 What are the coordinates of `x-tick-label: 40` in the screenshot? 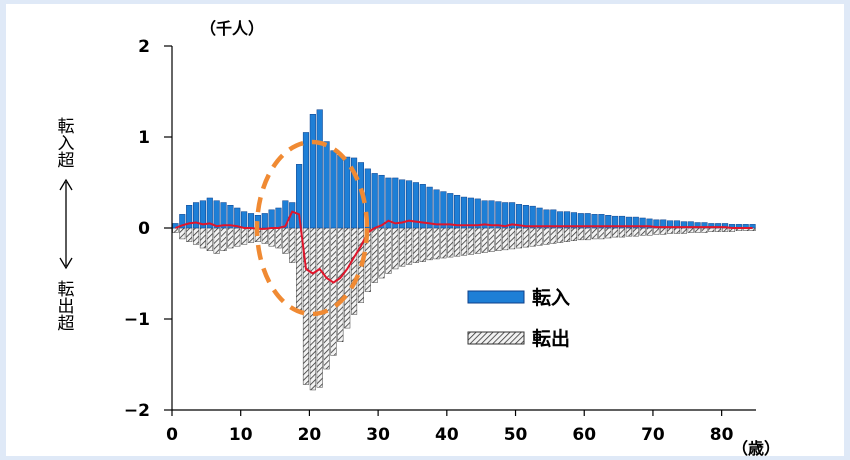 It's located at (447, 435).